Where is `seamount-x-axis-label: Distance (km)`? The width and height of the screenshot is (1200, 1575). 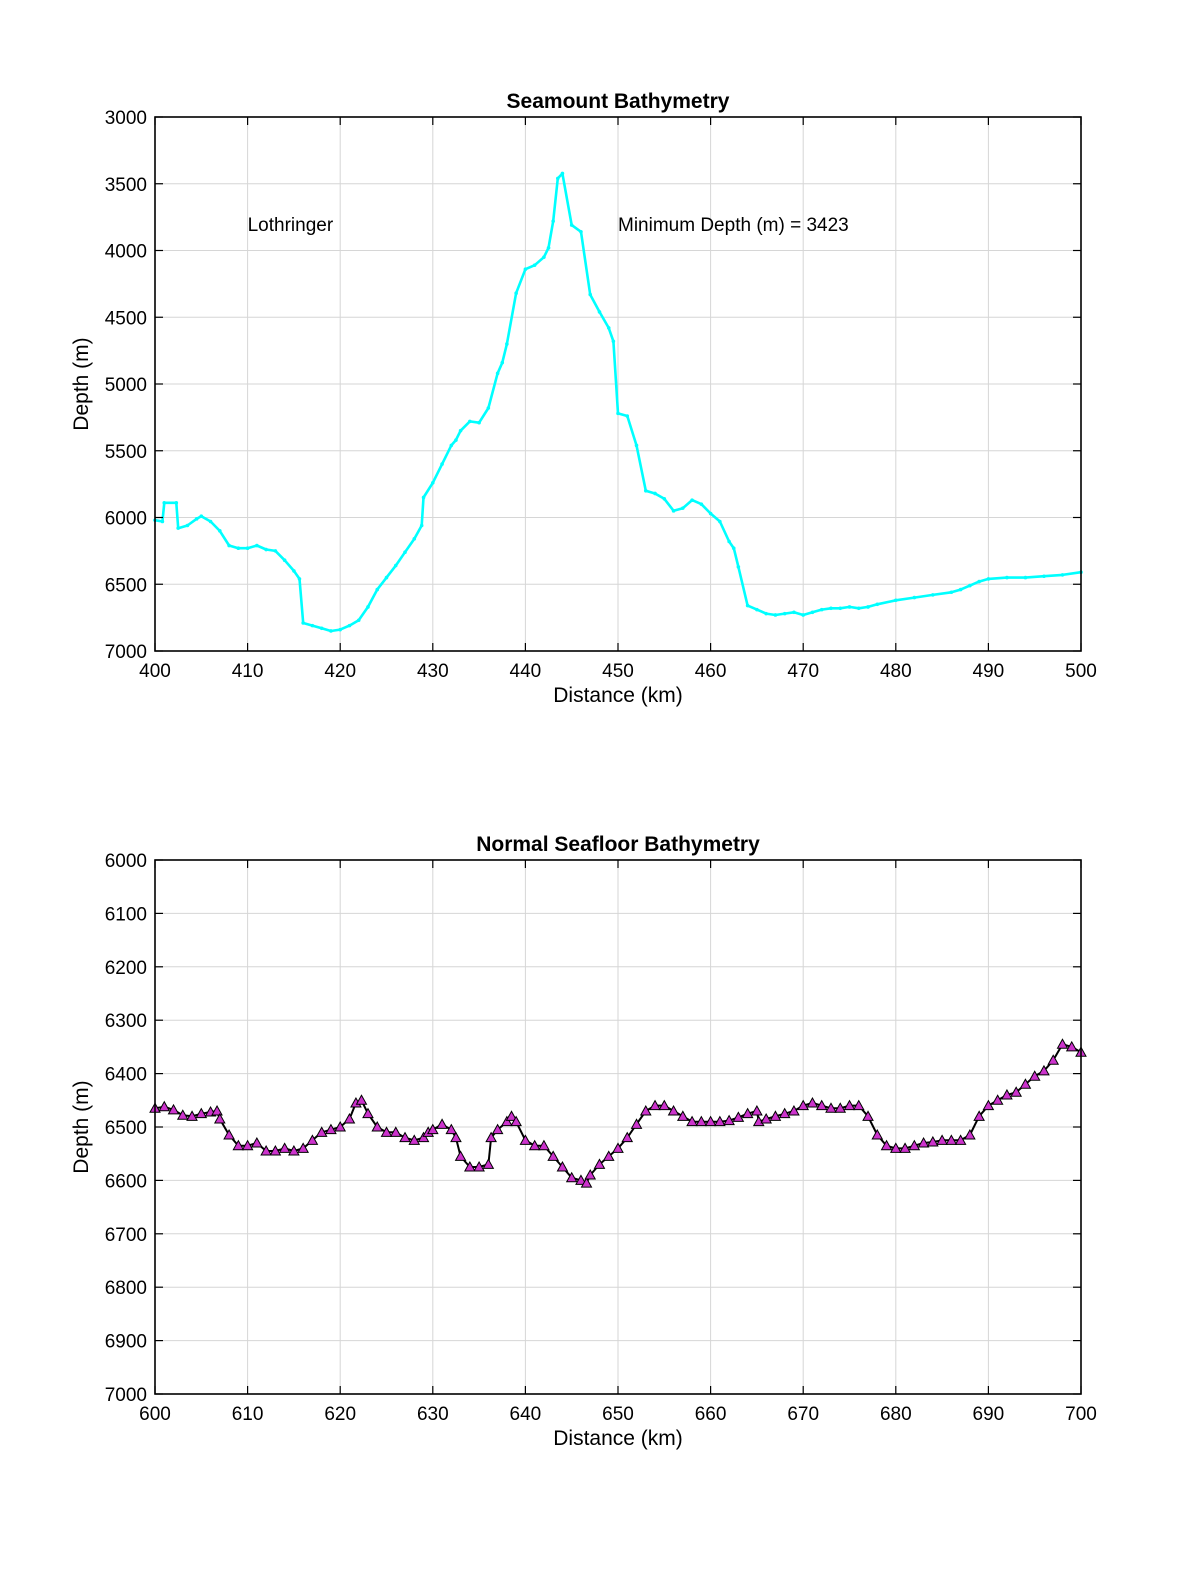 seamount-x-axis-label: Distance (km) is located at coordinates (618, 695).